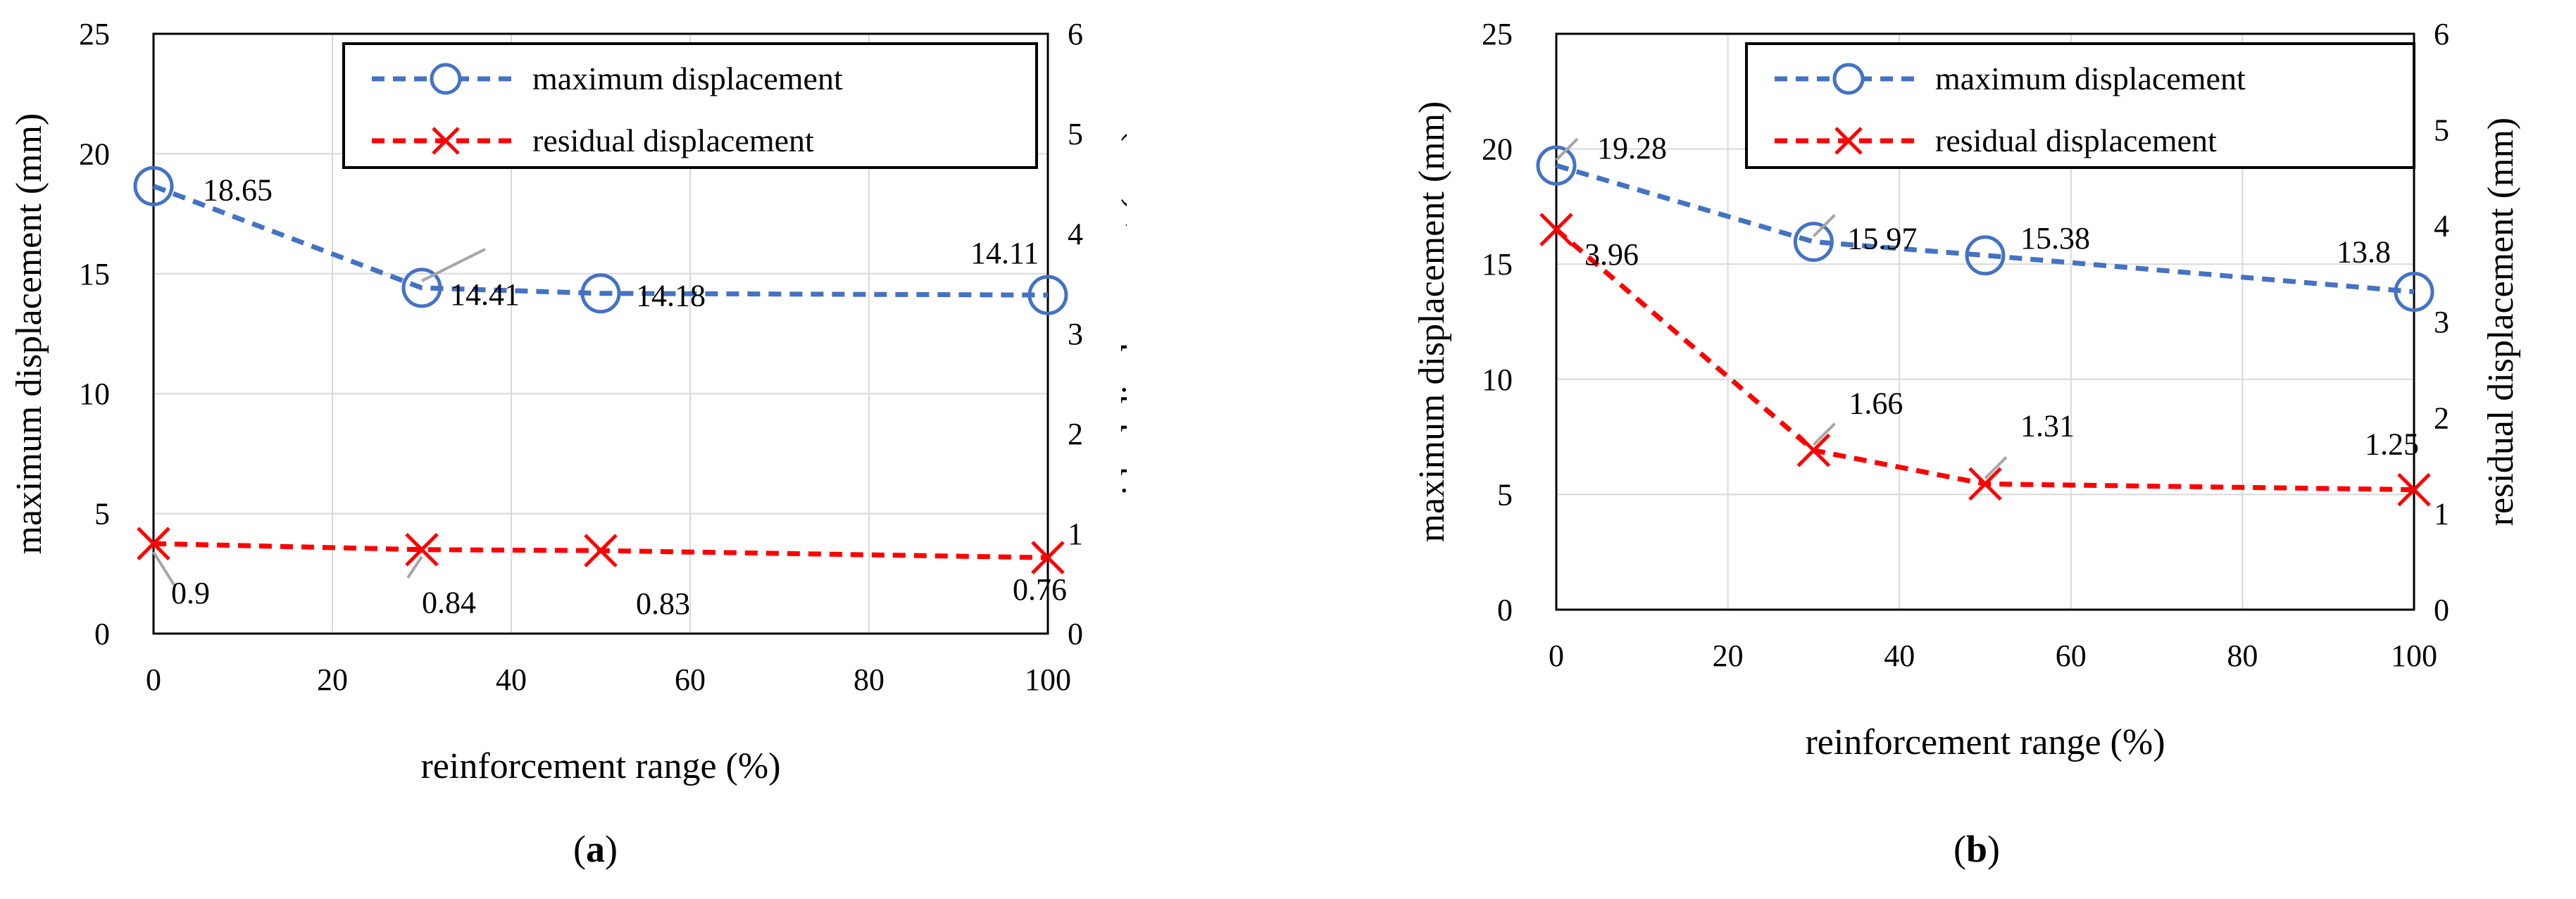  What do you see at coordinates (190, 593) in the screenshot?
I see `data-label: 0.9` at bounding box center [190, 593].